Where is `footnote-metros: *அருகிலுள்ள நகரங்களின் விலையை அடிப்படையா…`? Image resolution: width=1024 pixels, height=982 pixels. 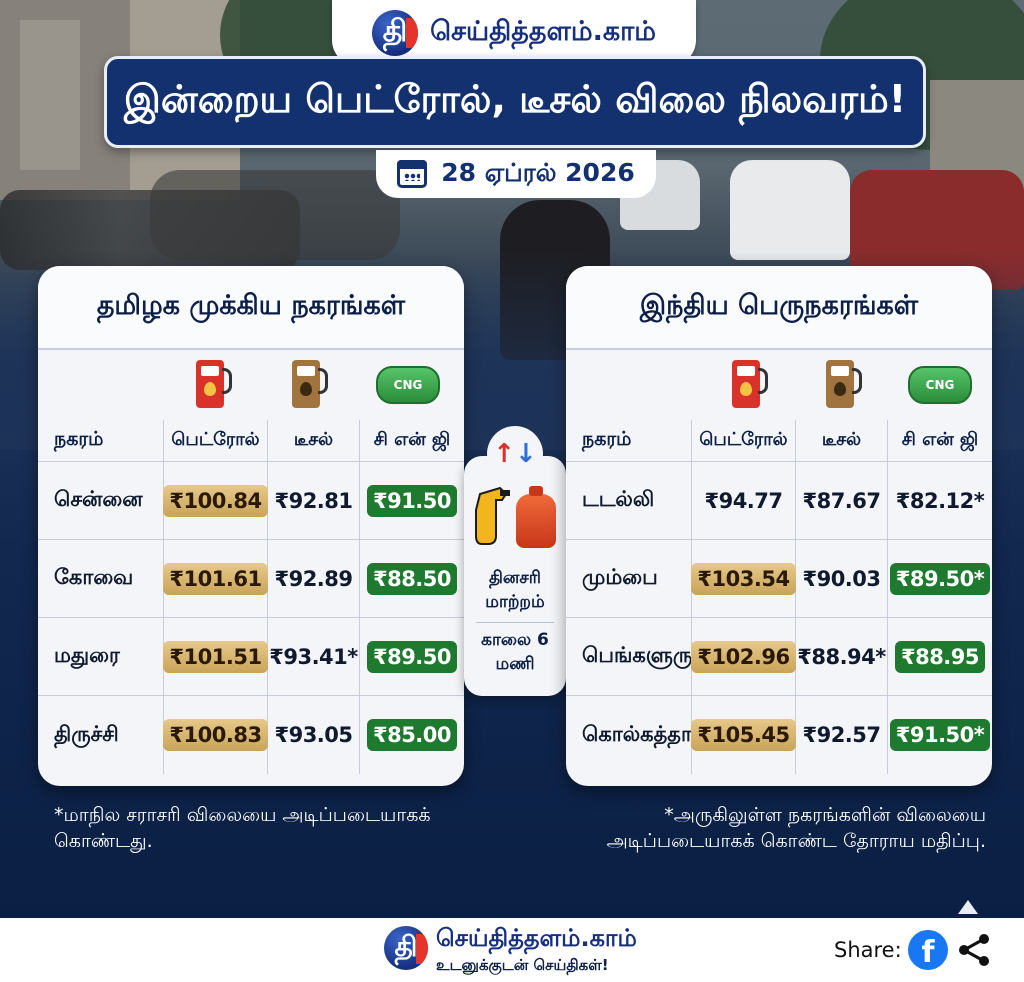
footnote-metros: *அருகிலுள்ள நகரங்களின் விலையை அடிப்படையா… is located at coordinates (796, 828).